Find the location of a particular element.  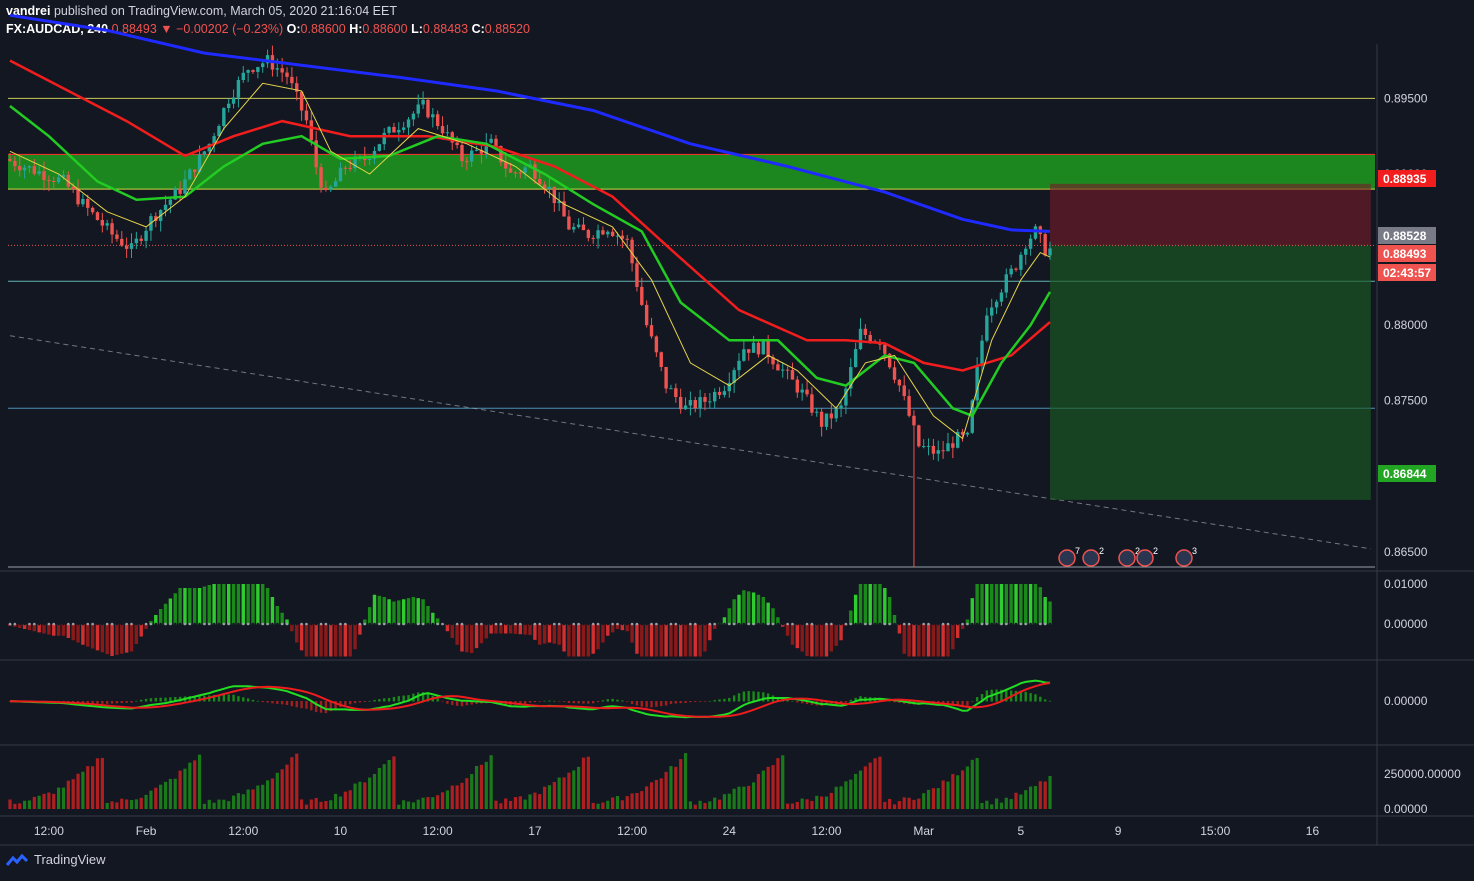

event-count: 3 is located at coordinates (1194, 551).